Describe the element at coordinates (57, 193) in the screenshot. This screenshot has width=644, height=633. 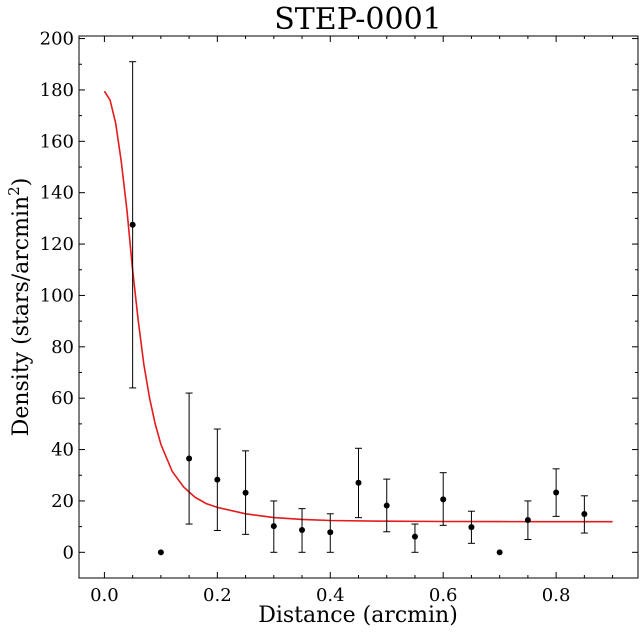
I see `y-tick-label: 140` at that location.